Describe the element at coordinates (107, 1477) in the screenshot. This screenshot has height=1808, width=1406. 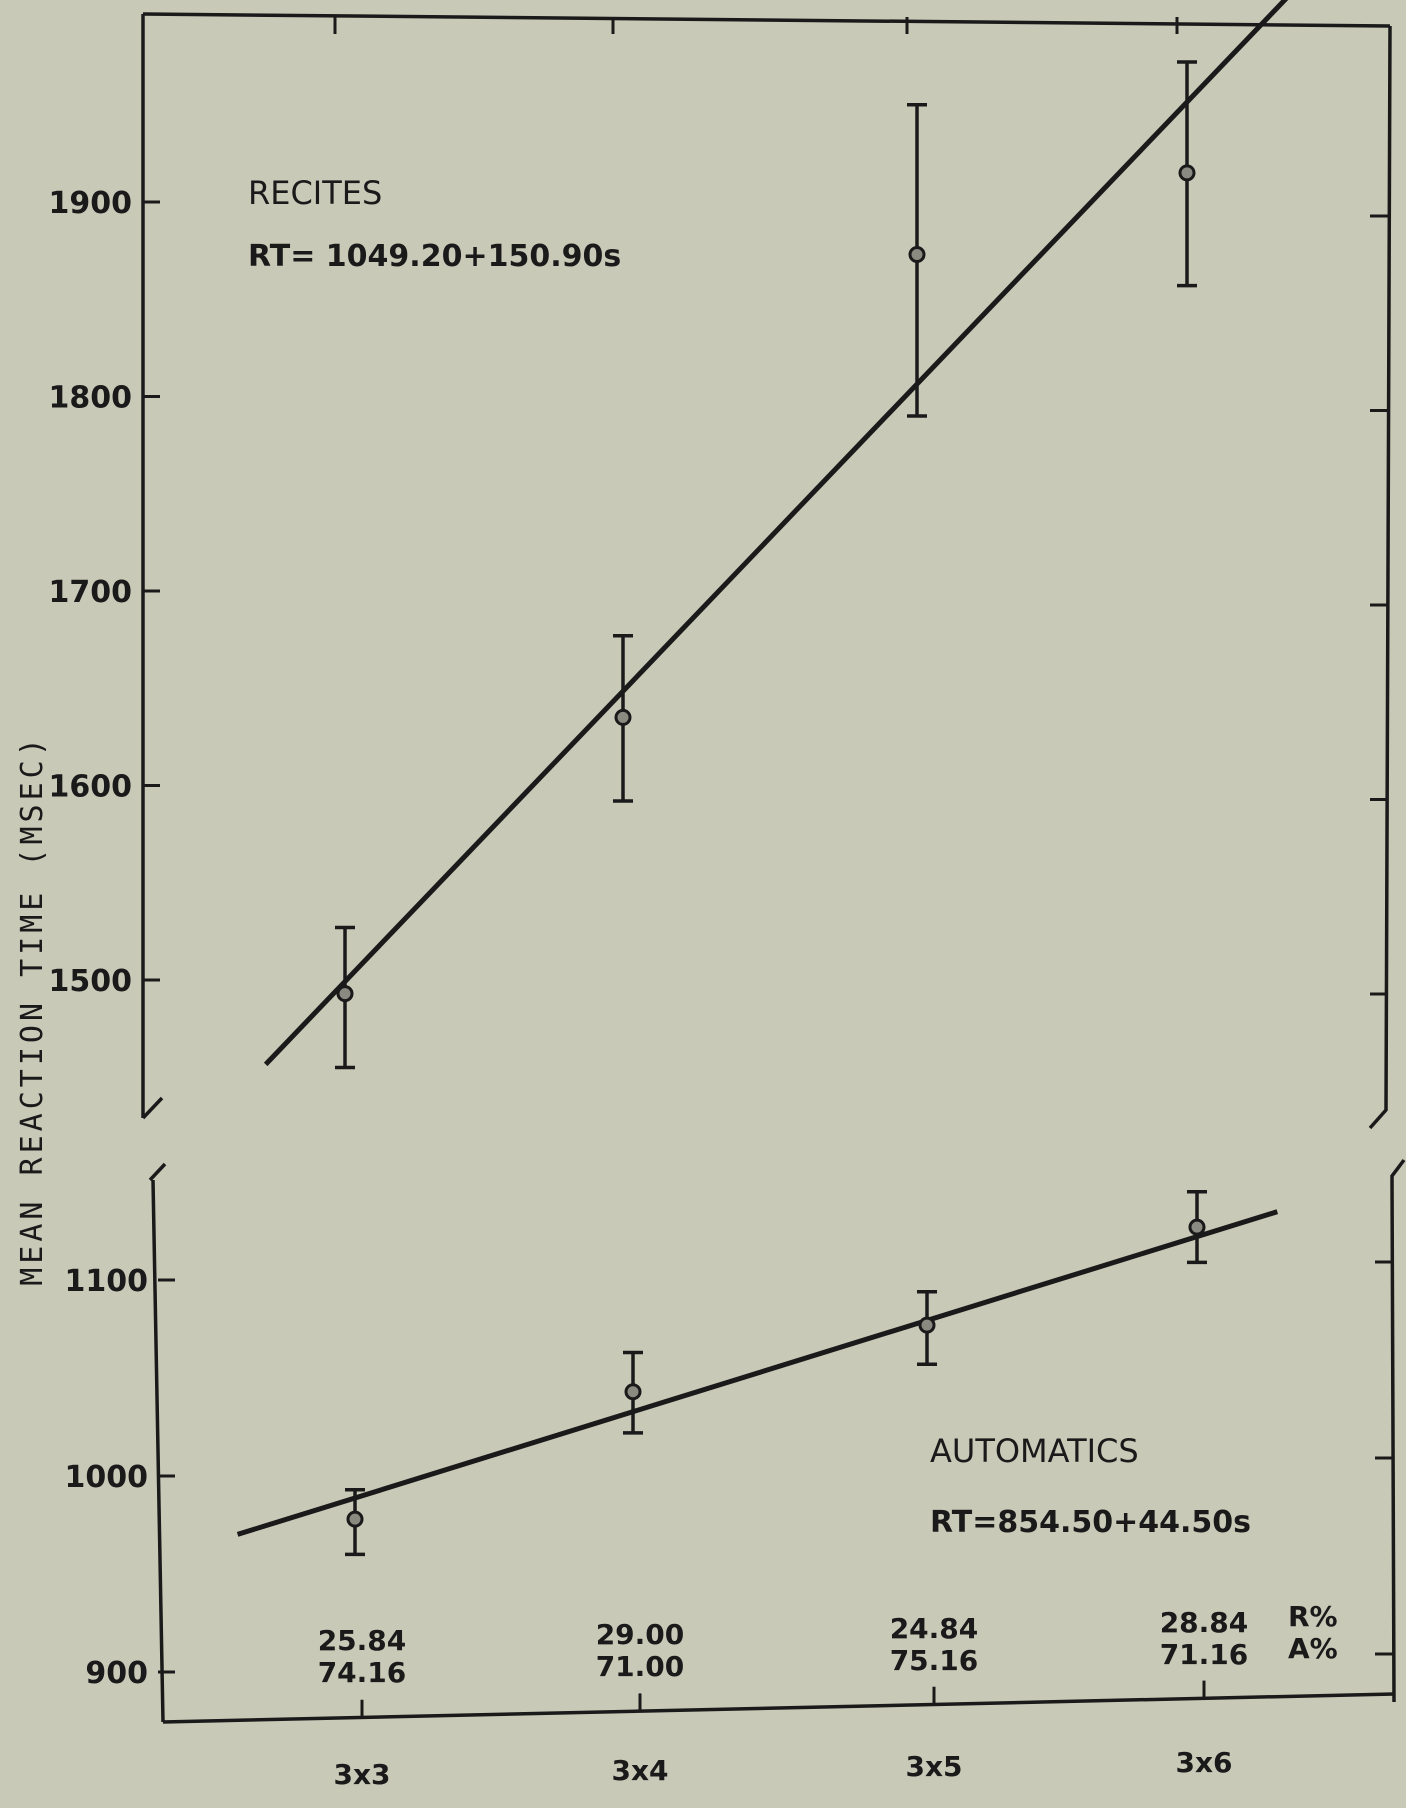
I see `y-tick-label-lower-1000: 1000` at that location.